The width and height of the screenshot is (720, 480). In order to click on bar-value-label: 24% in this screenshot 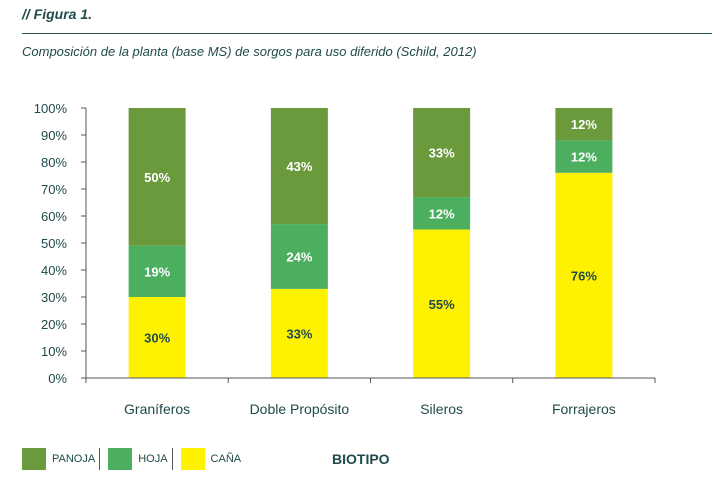, I will do `click(299, 257)`.